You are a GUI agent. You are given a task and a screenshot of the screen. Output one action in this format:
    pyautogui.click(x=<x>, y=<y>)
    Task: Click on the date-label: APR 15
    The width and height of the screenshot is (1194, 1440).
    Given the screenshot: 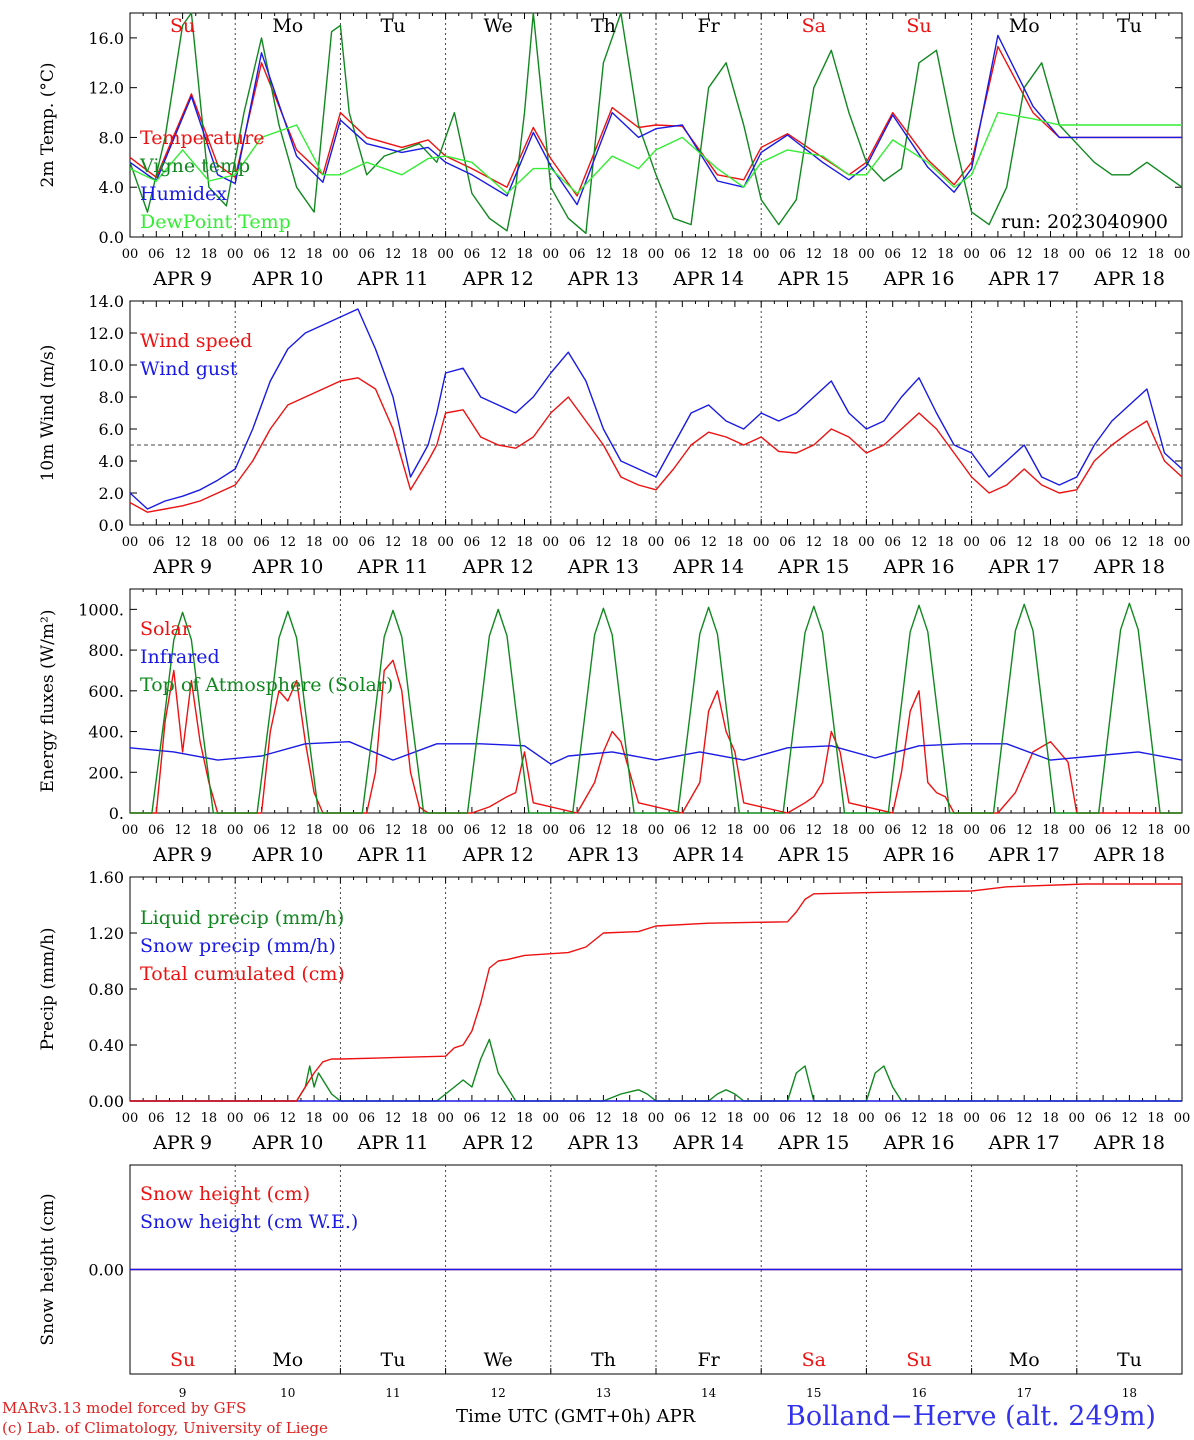 What is the action you would take?
    pyautogui.click(x=813, y=279)
    